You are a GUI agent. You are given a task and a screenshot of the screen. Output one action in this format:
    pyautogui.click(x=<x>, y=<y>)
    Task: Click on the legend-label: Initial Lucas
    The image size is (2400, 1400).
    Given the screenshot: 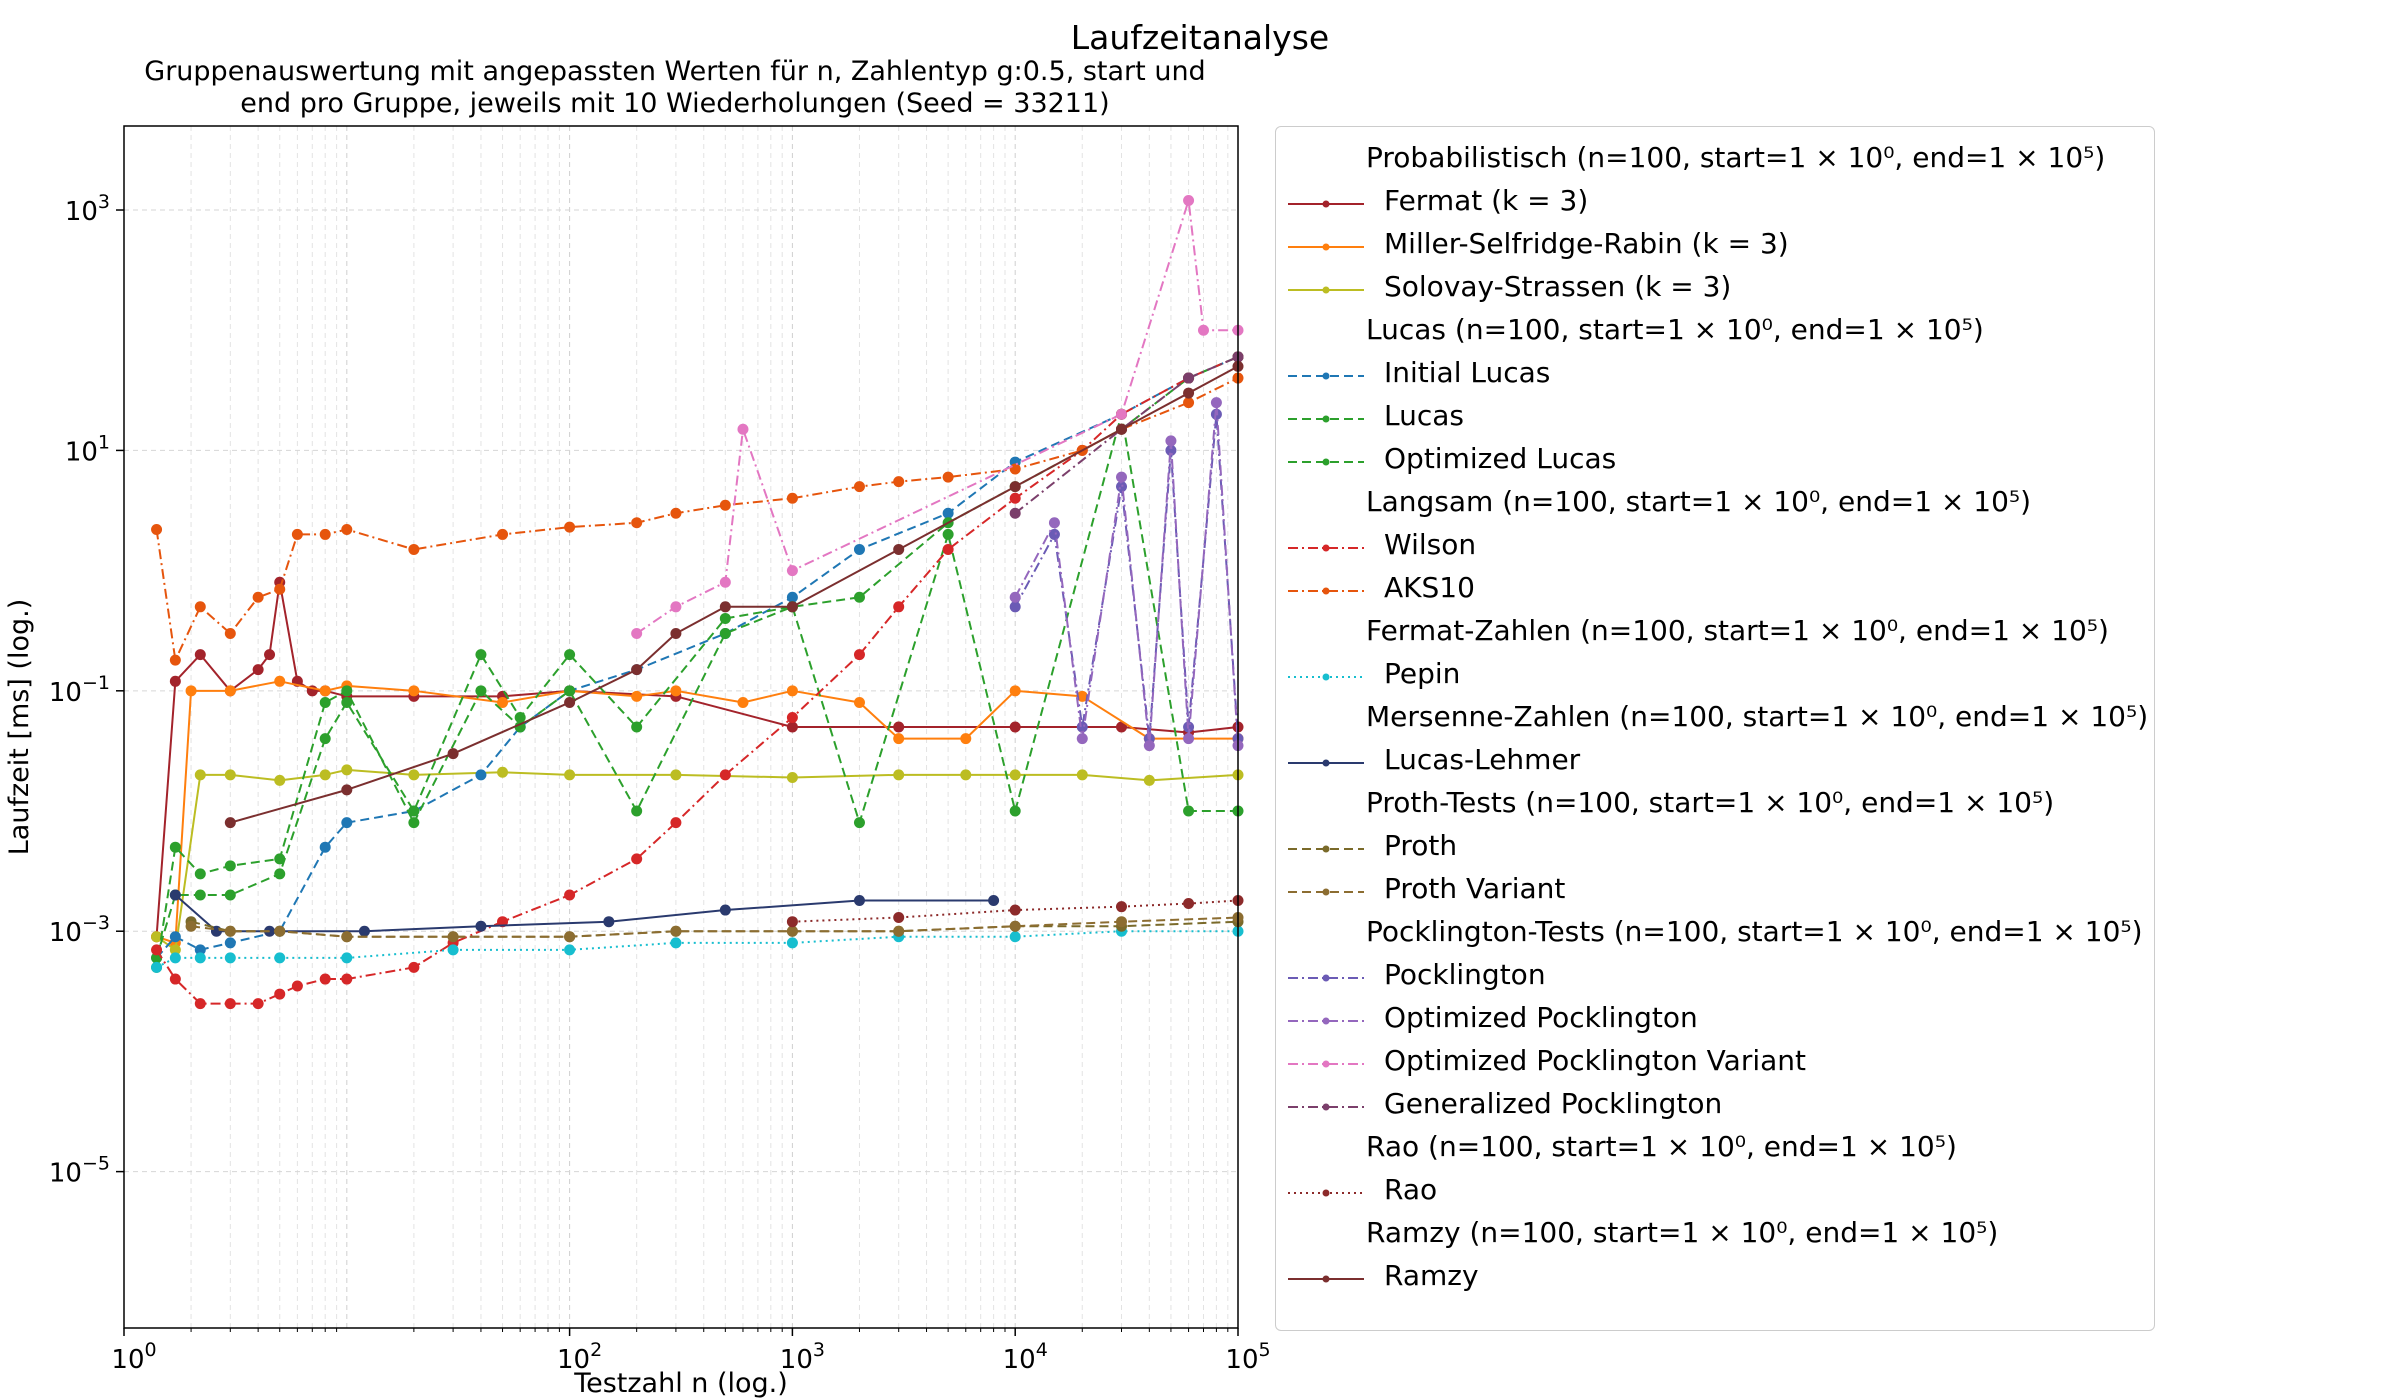 What is the action you would take?
    pyautogui.click(x=1467, y=372)
    